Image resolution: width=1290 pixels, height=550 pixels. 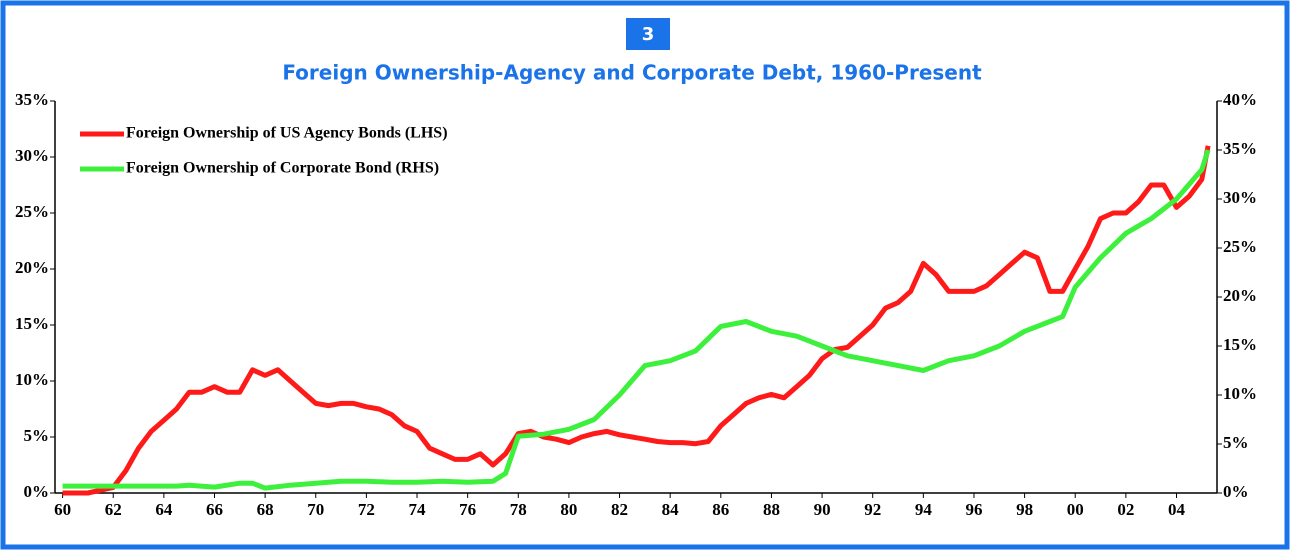 What do you see at coordinates (37, 435) in the screenshot?
I see `y-tick-label: 5%` at bounding box center [37, 435].